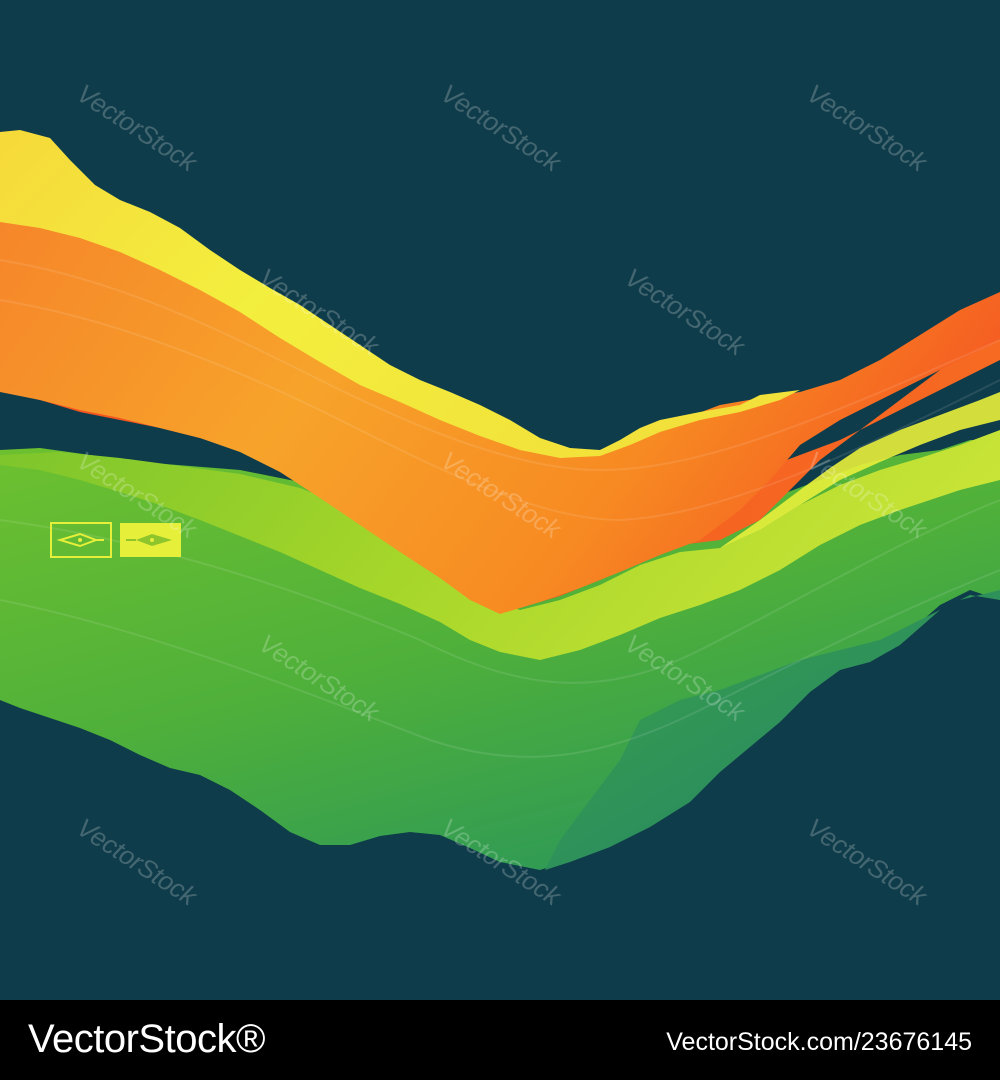  Describe the element at coordinates (819, 1042) in the screenshot. I see `footer-image-id: VectorStock.com/23676145` at that location.